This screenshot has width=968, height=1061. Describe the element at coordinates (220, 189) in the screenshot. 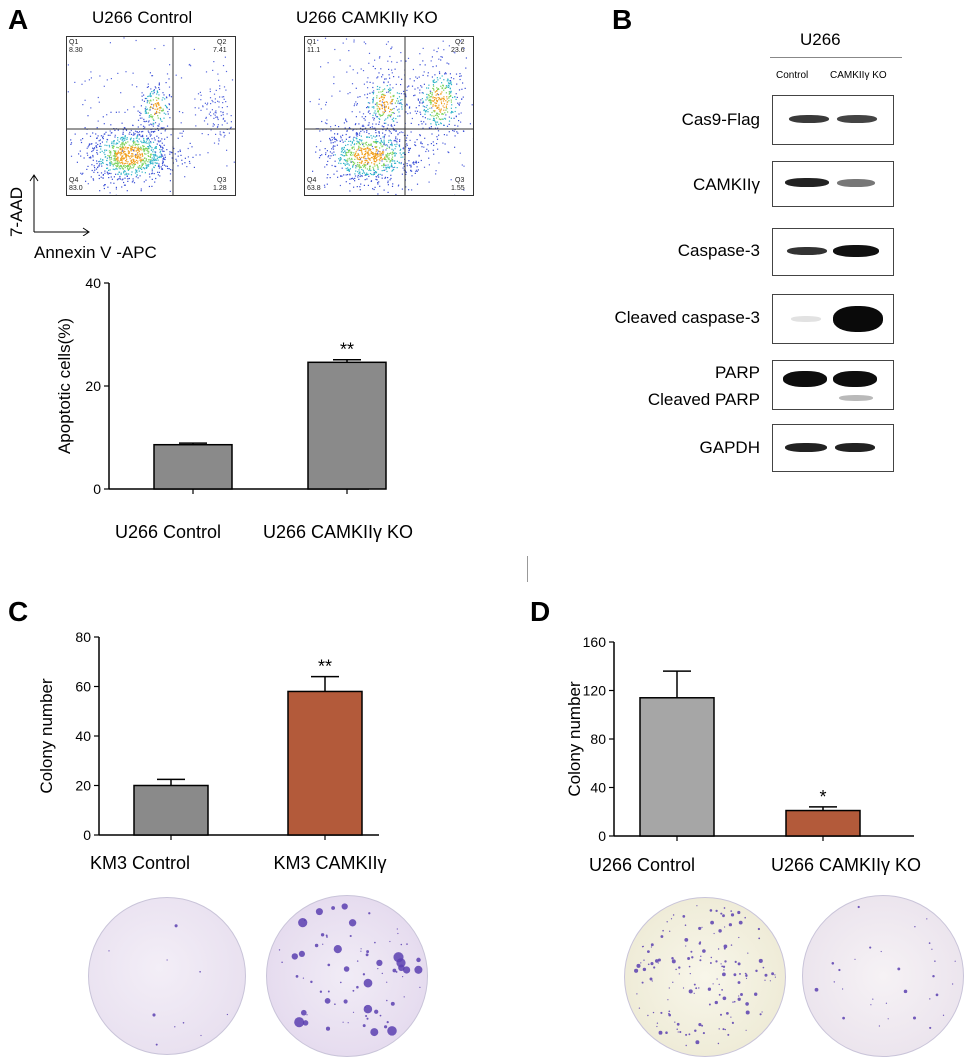

I see `q3-value: 1.28` at that location.